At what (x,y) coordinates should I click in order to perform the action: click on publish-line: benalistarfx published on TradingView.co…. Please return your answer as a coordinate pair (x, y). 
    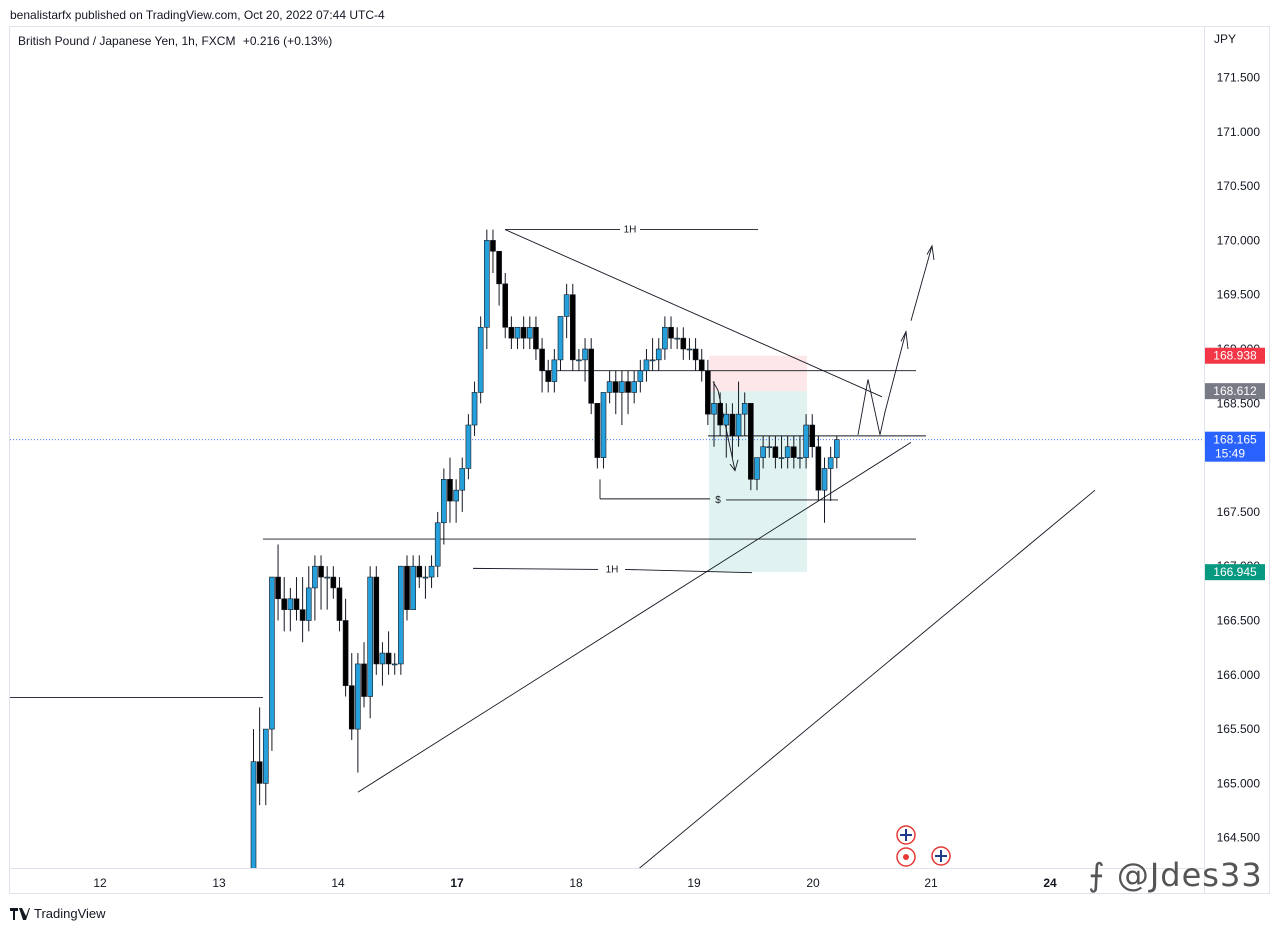
    Looking at the image, I should click on (197, 15).